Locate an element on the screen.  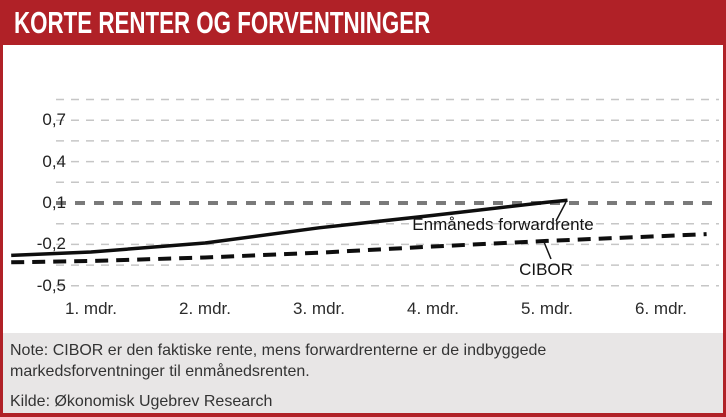
forwardrente-leader-line is located at coordinates (561, 211).